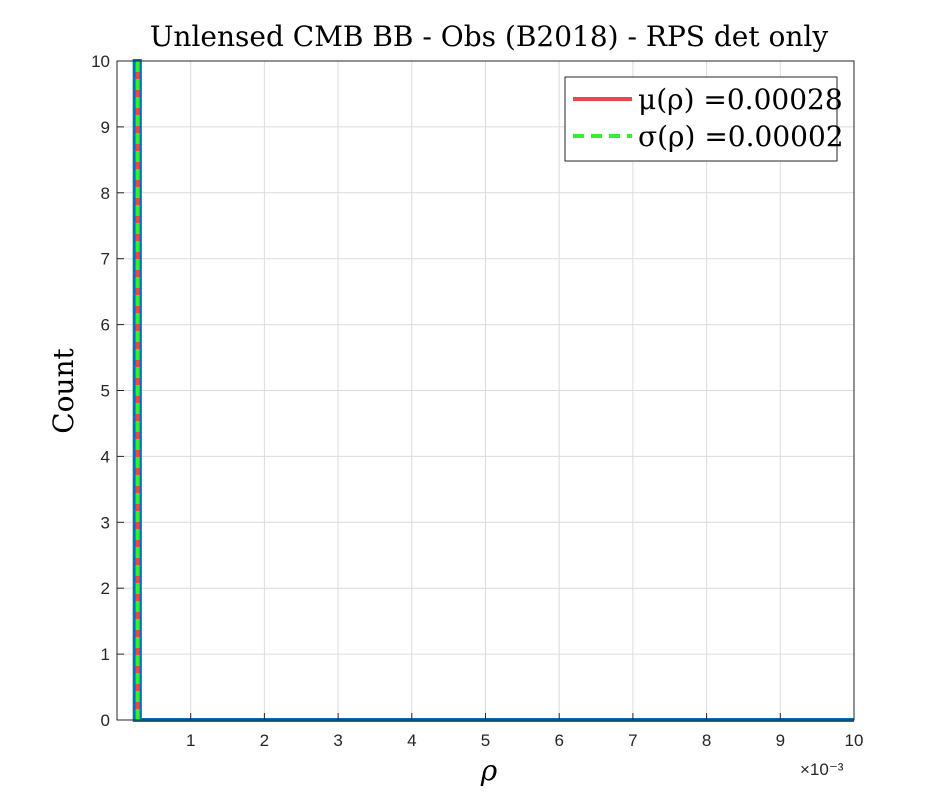 This screenshot has width=945, height=810. Describe the element at coordinates (100, 61) in the screenshot. I see `y-tick-label: 10` at that location.